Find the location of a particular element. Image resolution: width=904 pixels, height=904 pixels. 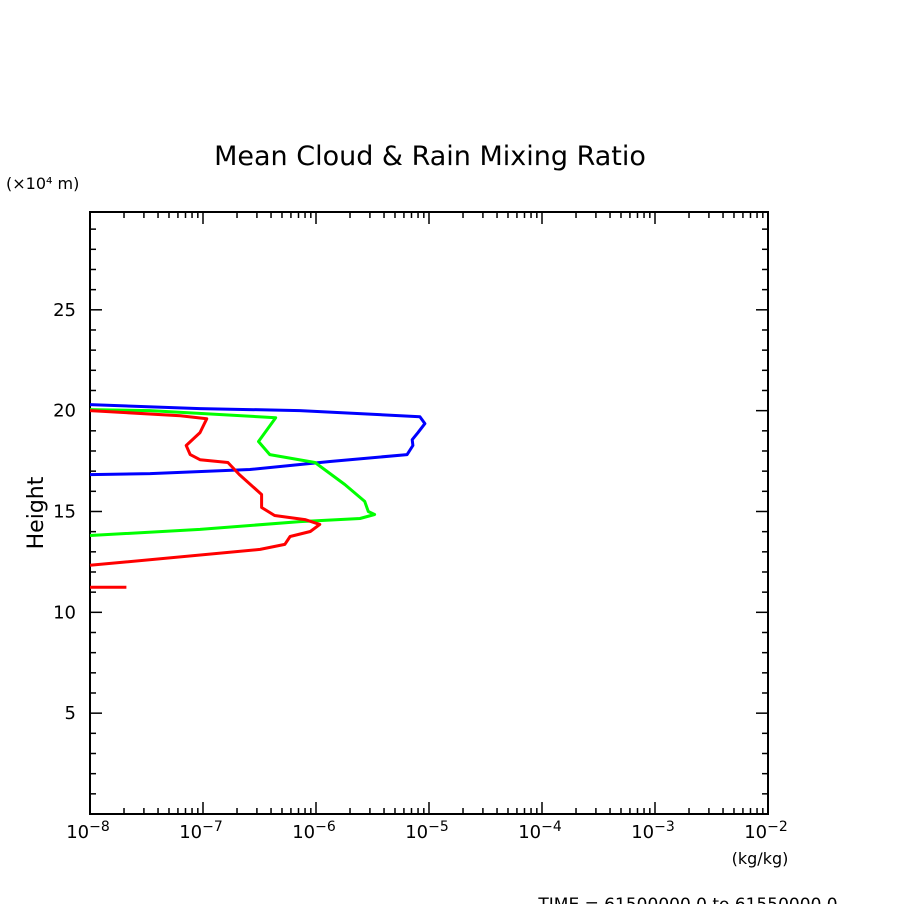

y-tick-label: 20 is located at coordinates (64, 411).